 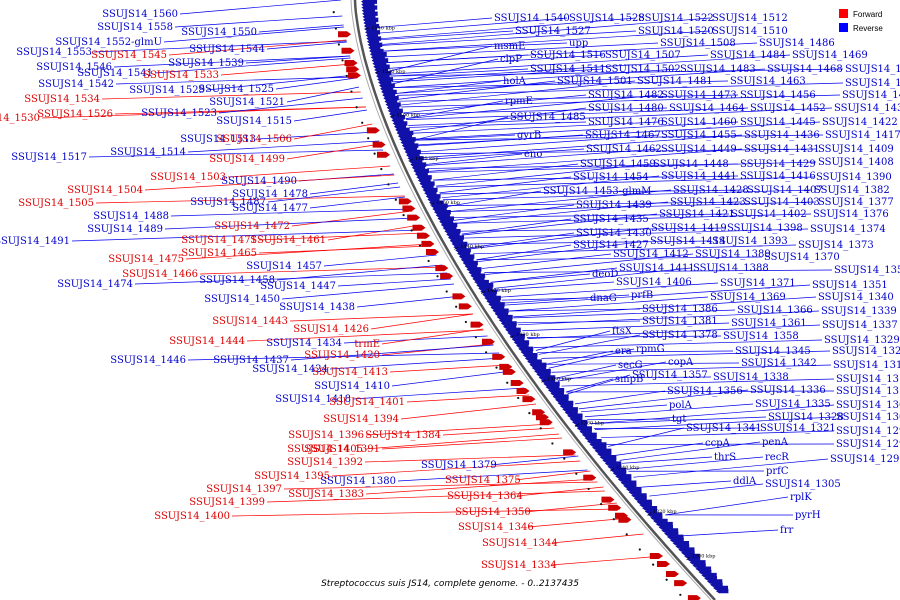 I want to click on gene-label-ssujs14-1481: SSUJS14_1481, so click(x=675, y=81).